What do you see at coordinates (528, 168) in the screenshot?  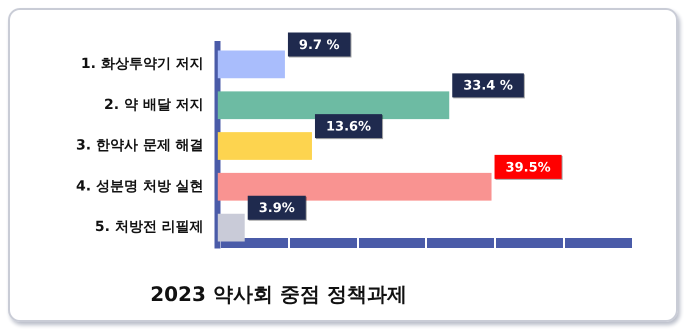 I see `data-label: 39.5%` at bounding box center [528, 168].